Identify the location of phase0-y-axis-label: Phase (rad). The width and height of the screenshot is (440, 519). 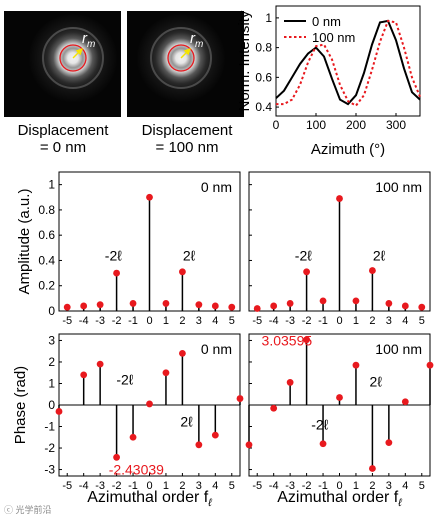
(20, 405).